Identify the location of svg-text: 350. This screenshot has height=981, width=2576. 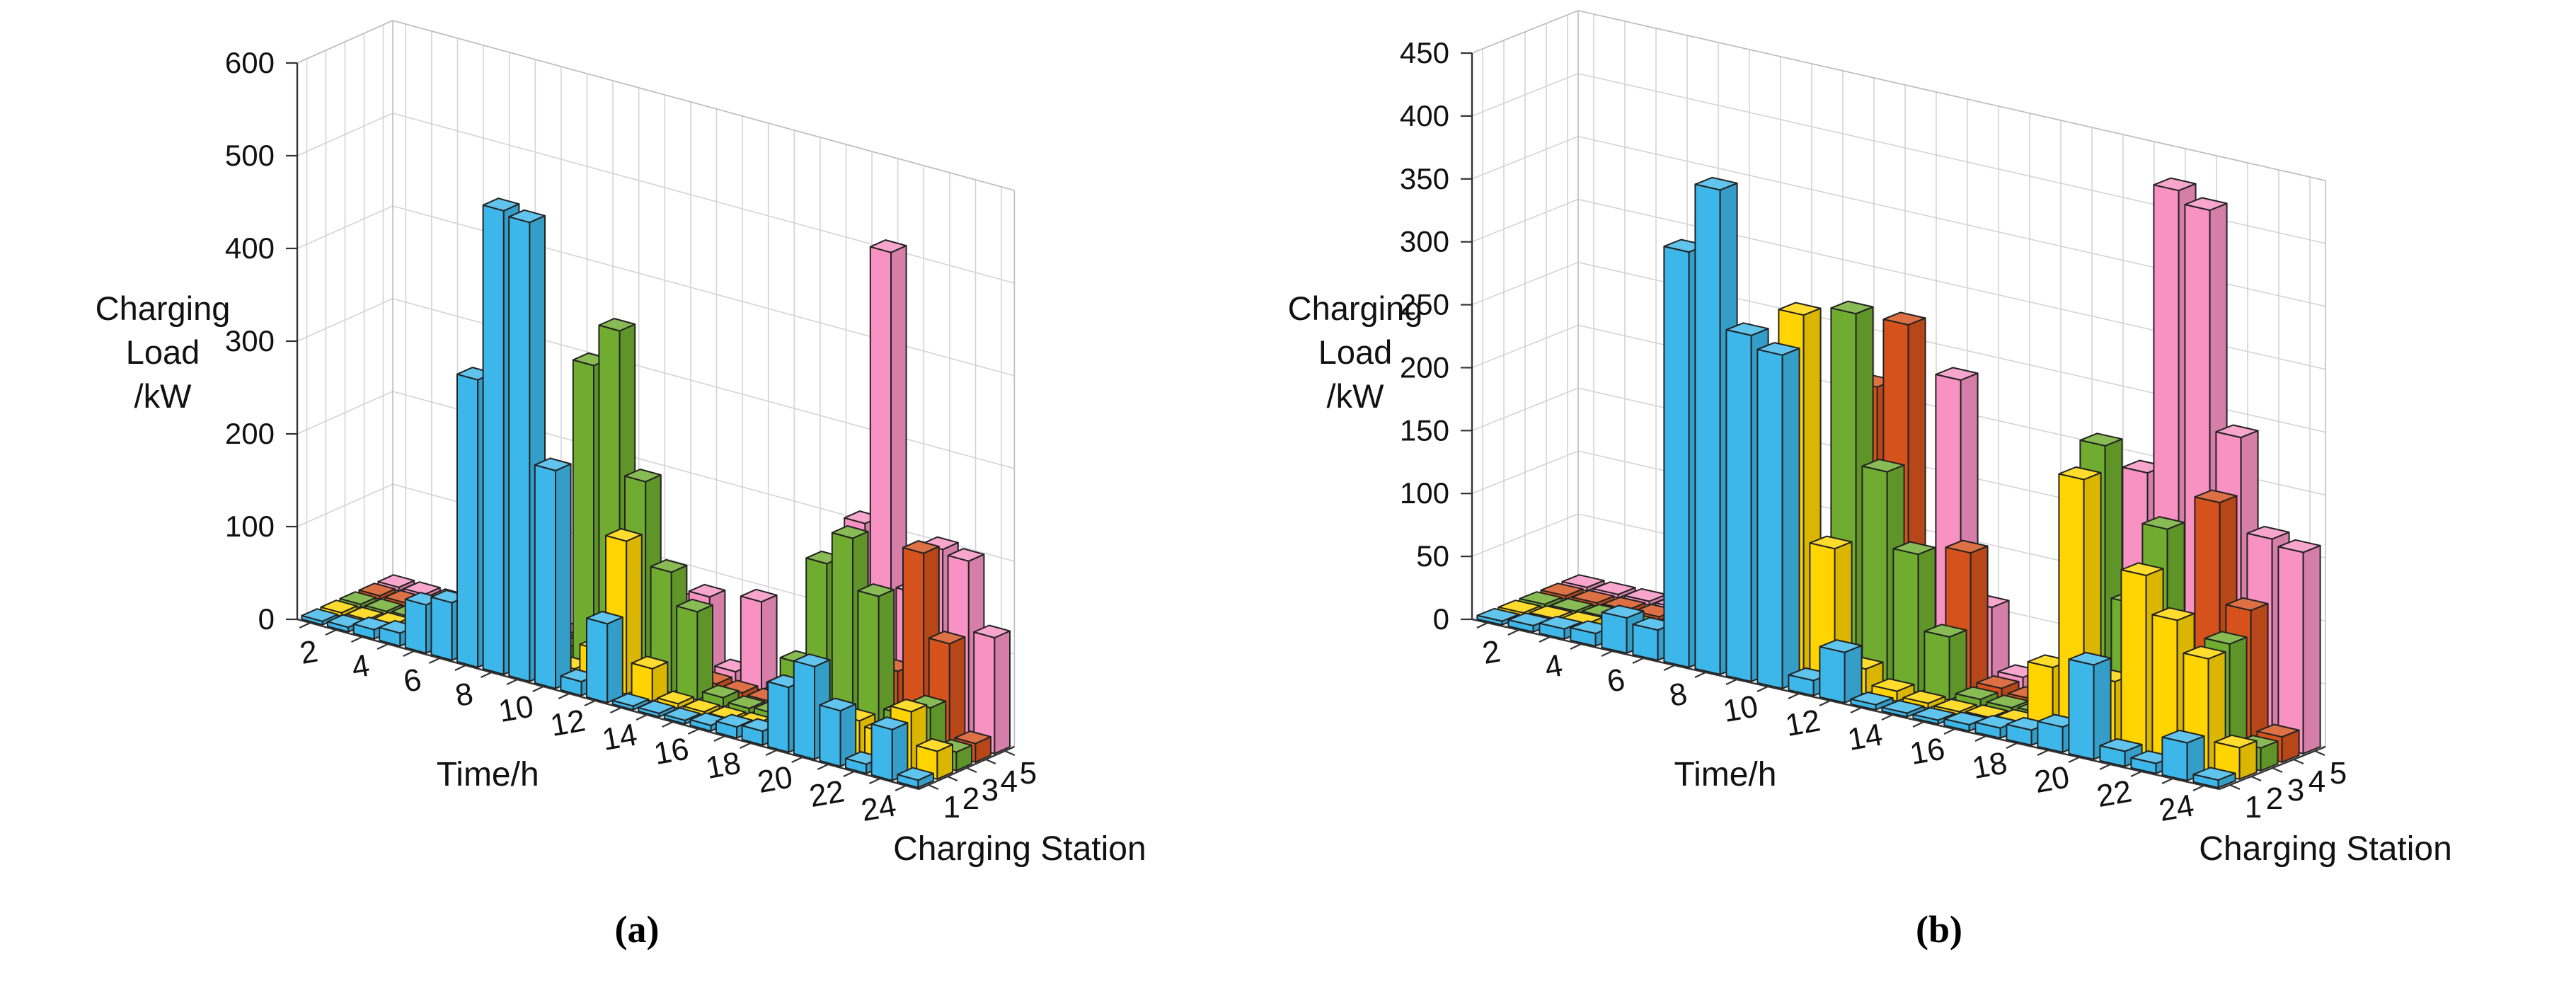
(1425, 178).